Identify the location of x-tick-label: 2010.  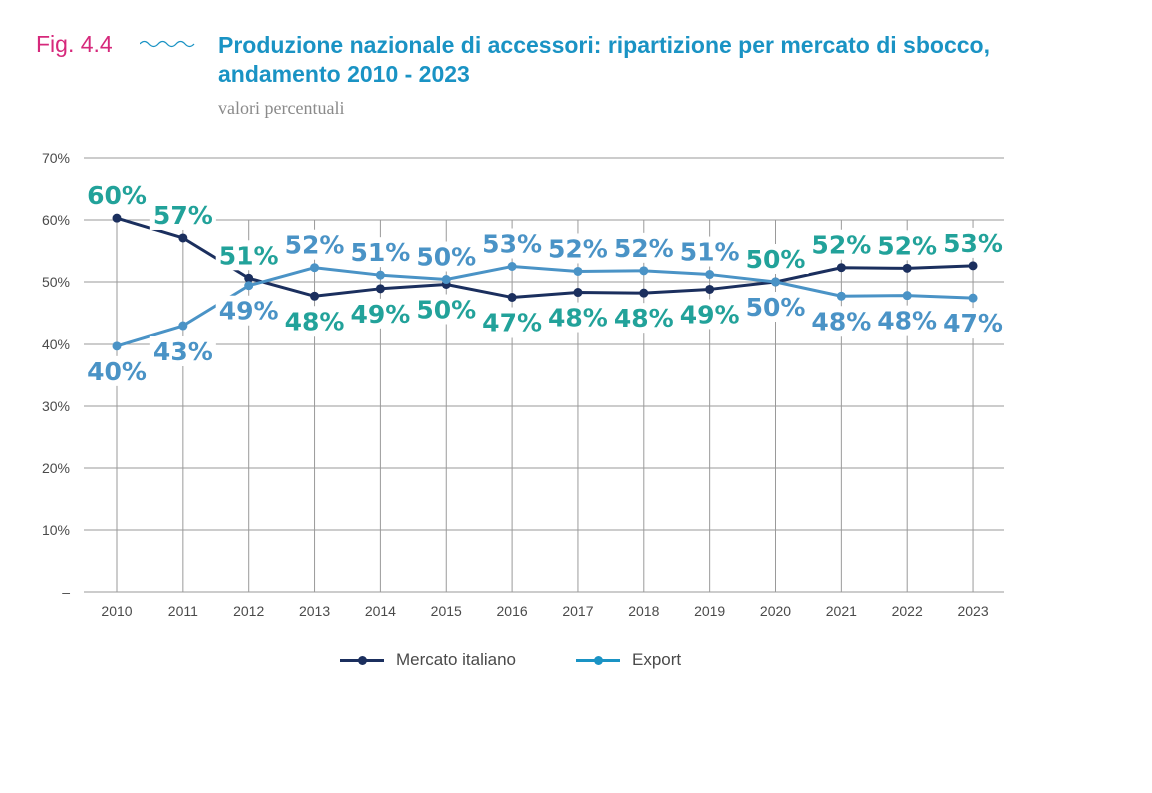
(116, 611).